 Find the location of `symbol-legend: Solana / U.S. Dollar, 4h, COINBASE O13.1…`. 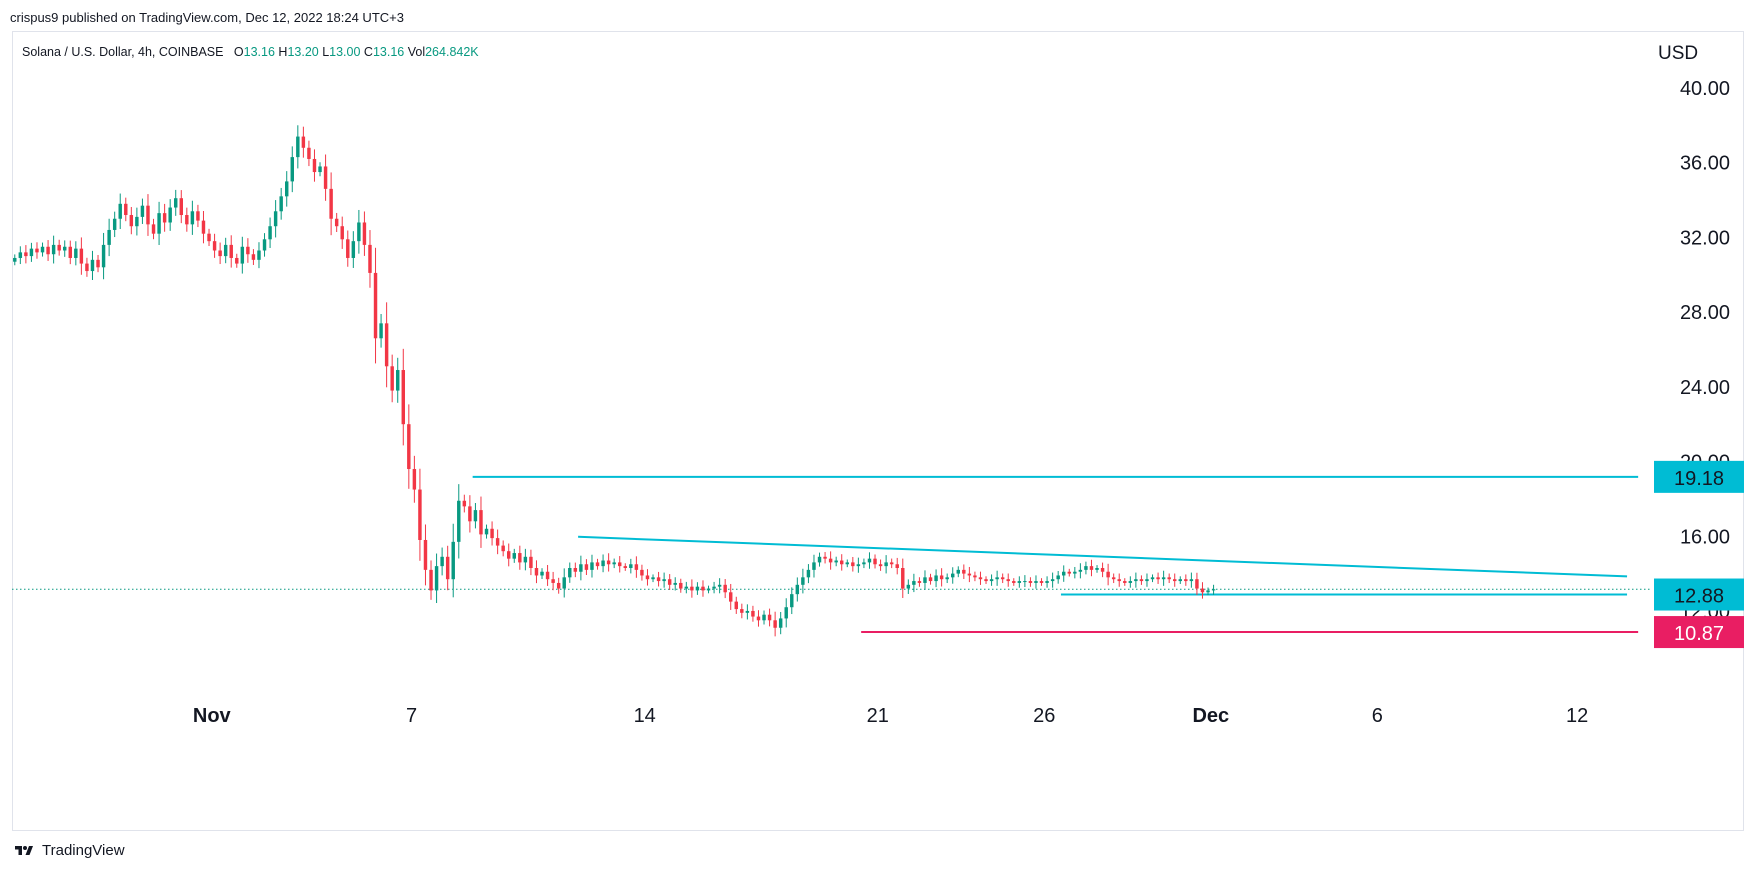

symbol-legend: Solana / U.S. Dollar, 4h, COINBASE O13.1… is located at coordinates (250, 52).